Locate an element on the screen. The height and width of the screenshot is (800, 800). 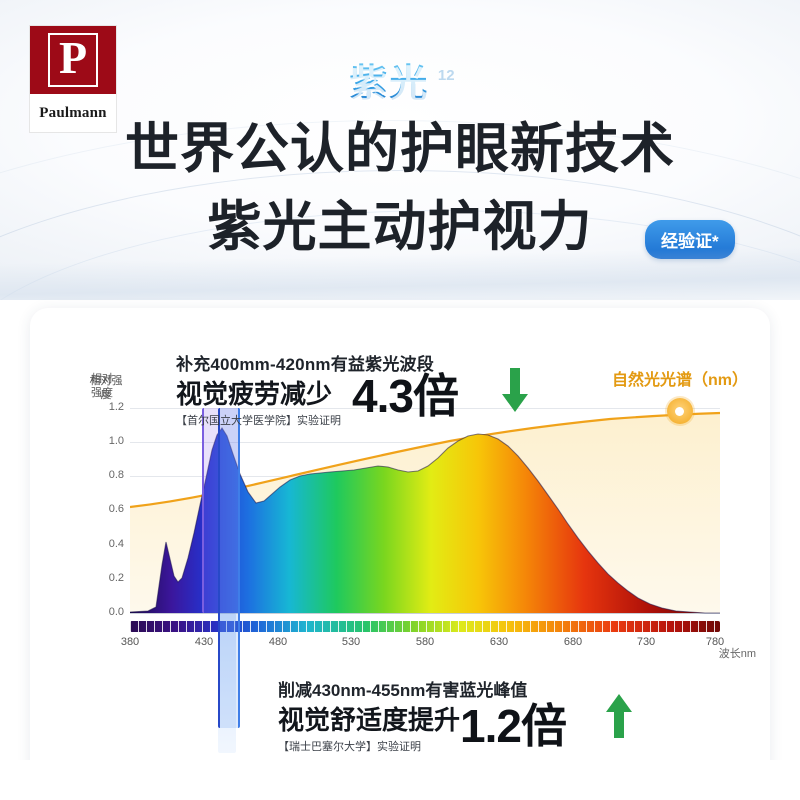
logo-letter: P is located at coordinates (73, 60).